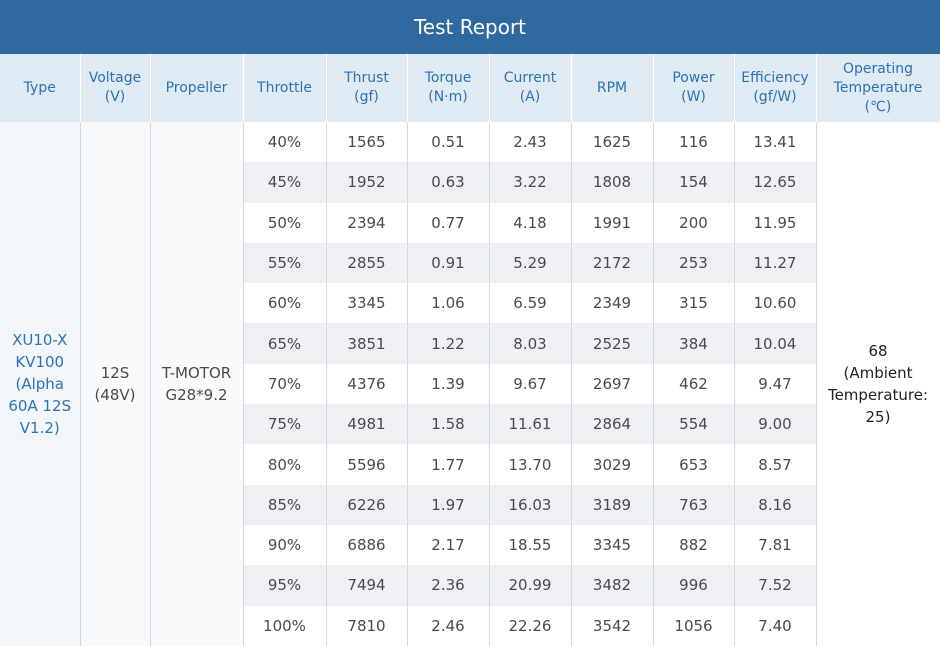 The image size is (940, 647). Describe the element at coordinates (612, 625) in the screenshot. I see `data-cell: 3542` at that location.